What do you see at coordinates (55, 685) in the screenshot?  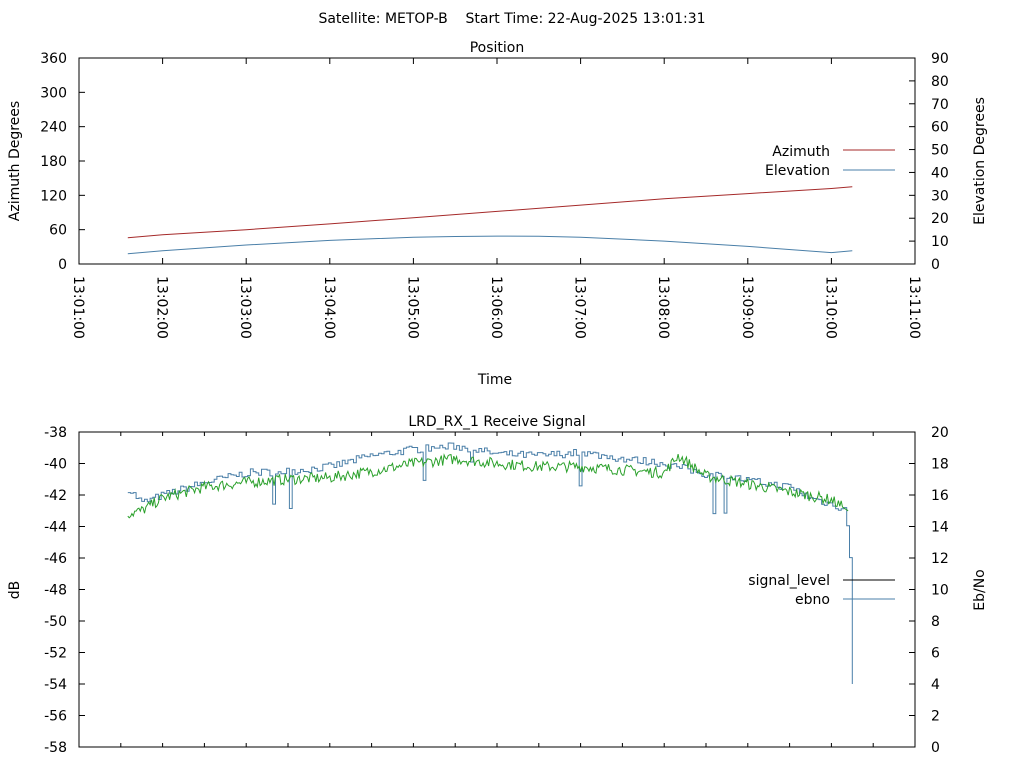 I see `sig-y-tick-label: -54` at bounding box center [55, 685].